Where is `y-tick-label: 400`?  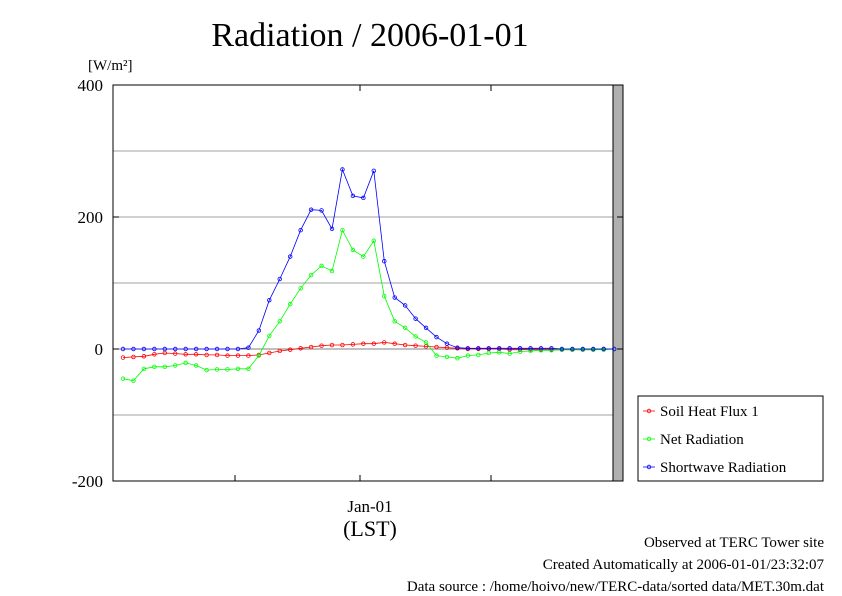 y-tick-label: 400 is located at coordinates (91, 85).